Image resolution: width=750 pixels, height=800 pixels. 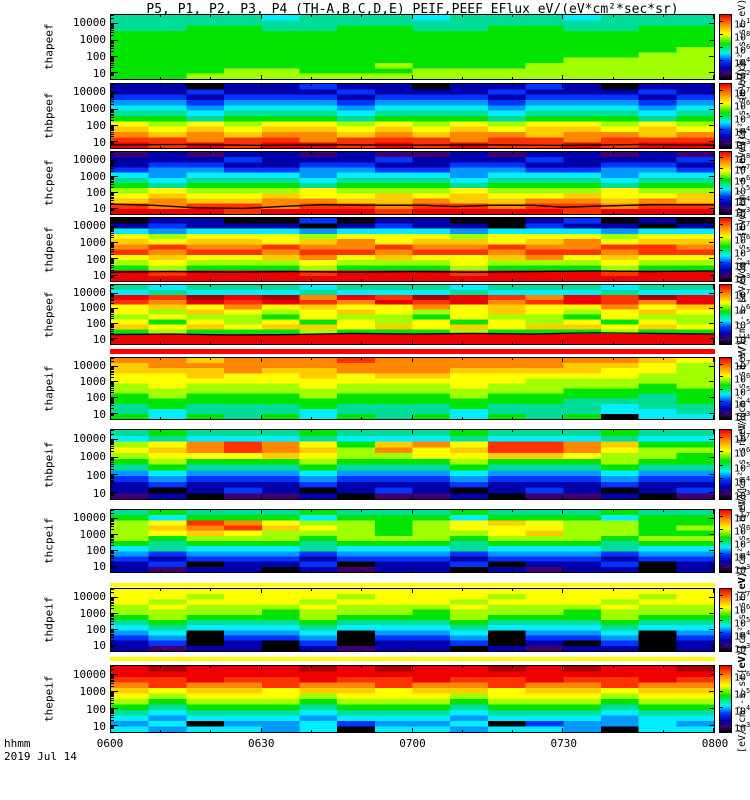 I want to click on panel-ylabel-line: thb, so click(x=49, y=477).